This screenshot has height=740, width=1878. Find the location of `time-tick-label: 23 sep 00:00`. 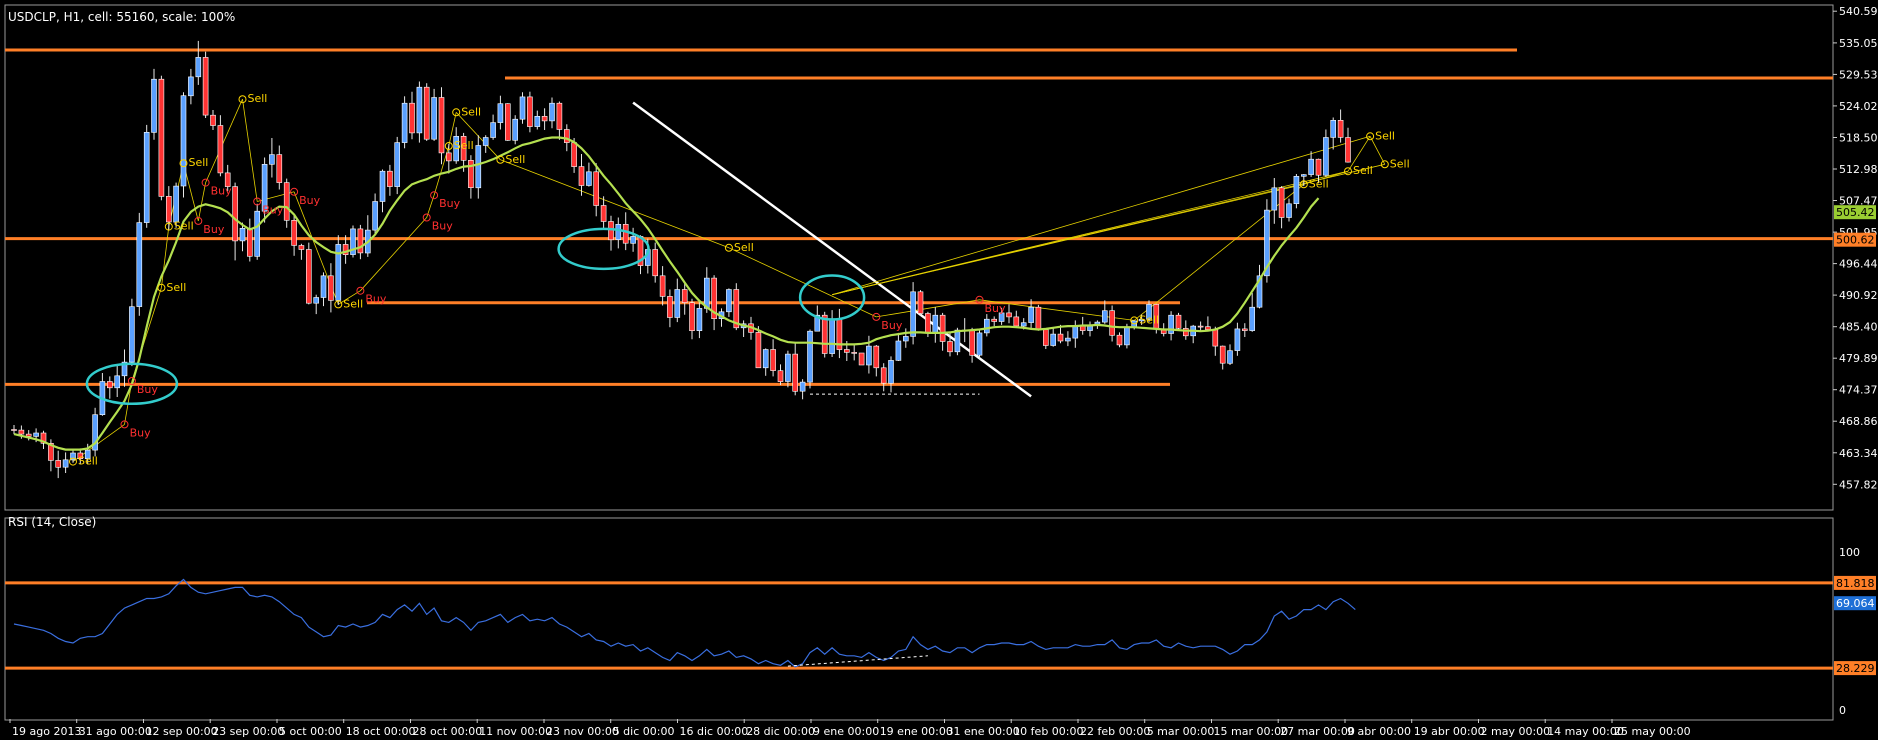

time-tick-label: 23 sep 00:00 is located at coordinates (248, 731).